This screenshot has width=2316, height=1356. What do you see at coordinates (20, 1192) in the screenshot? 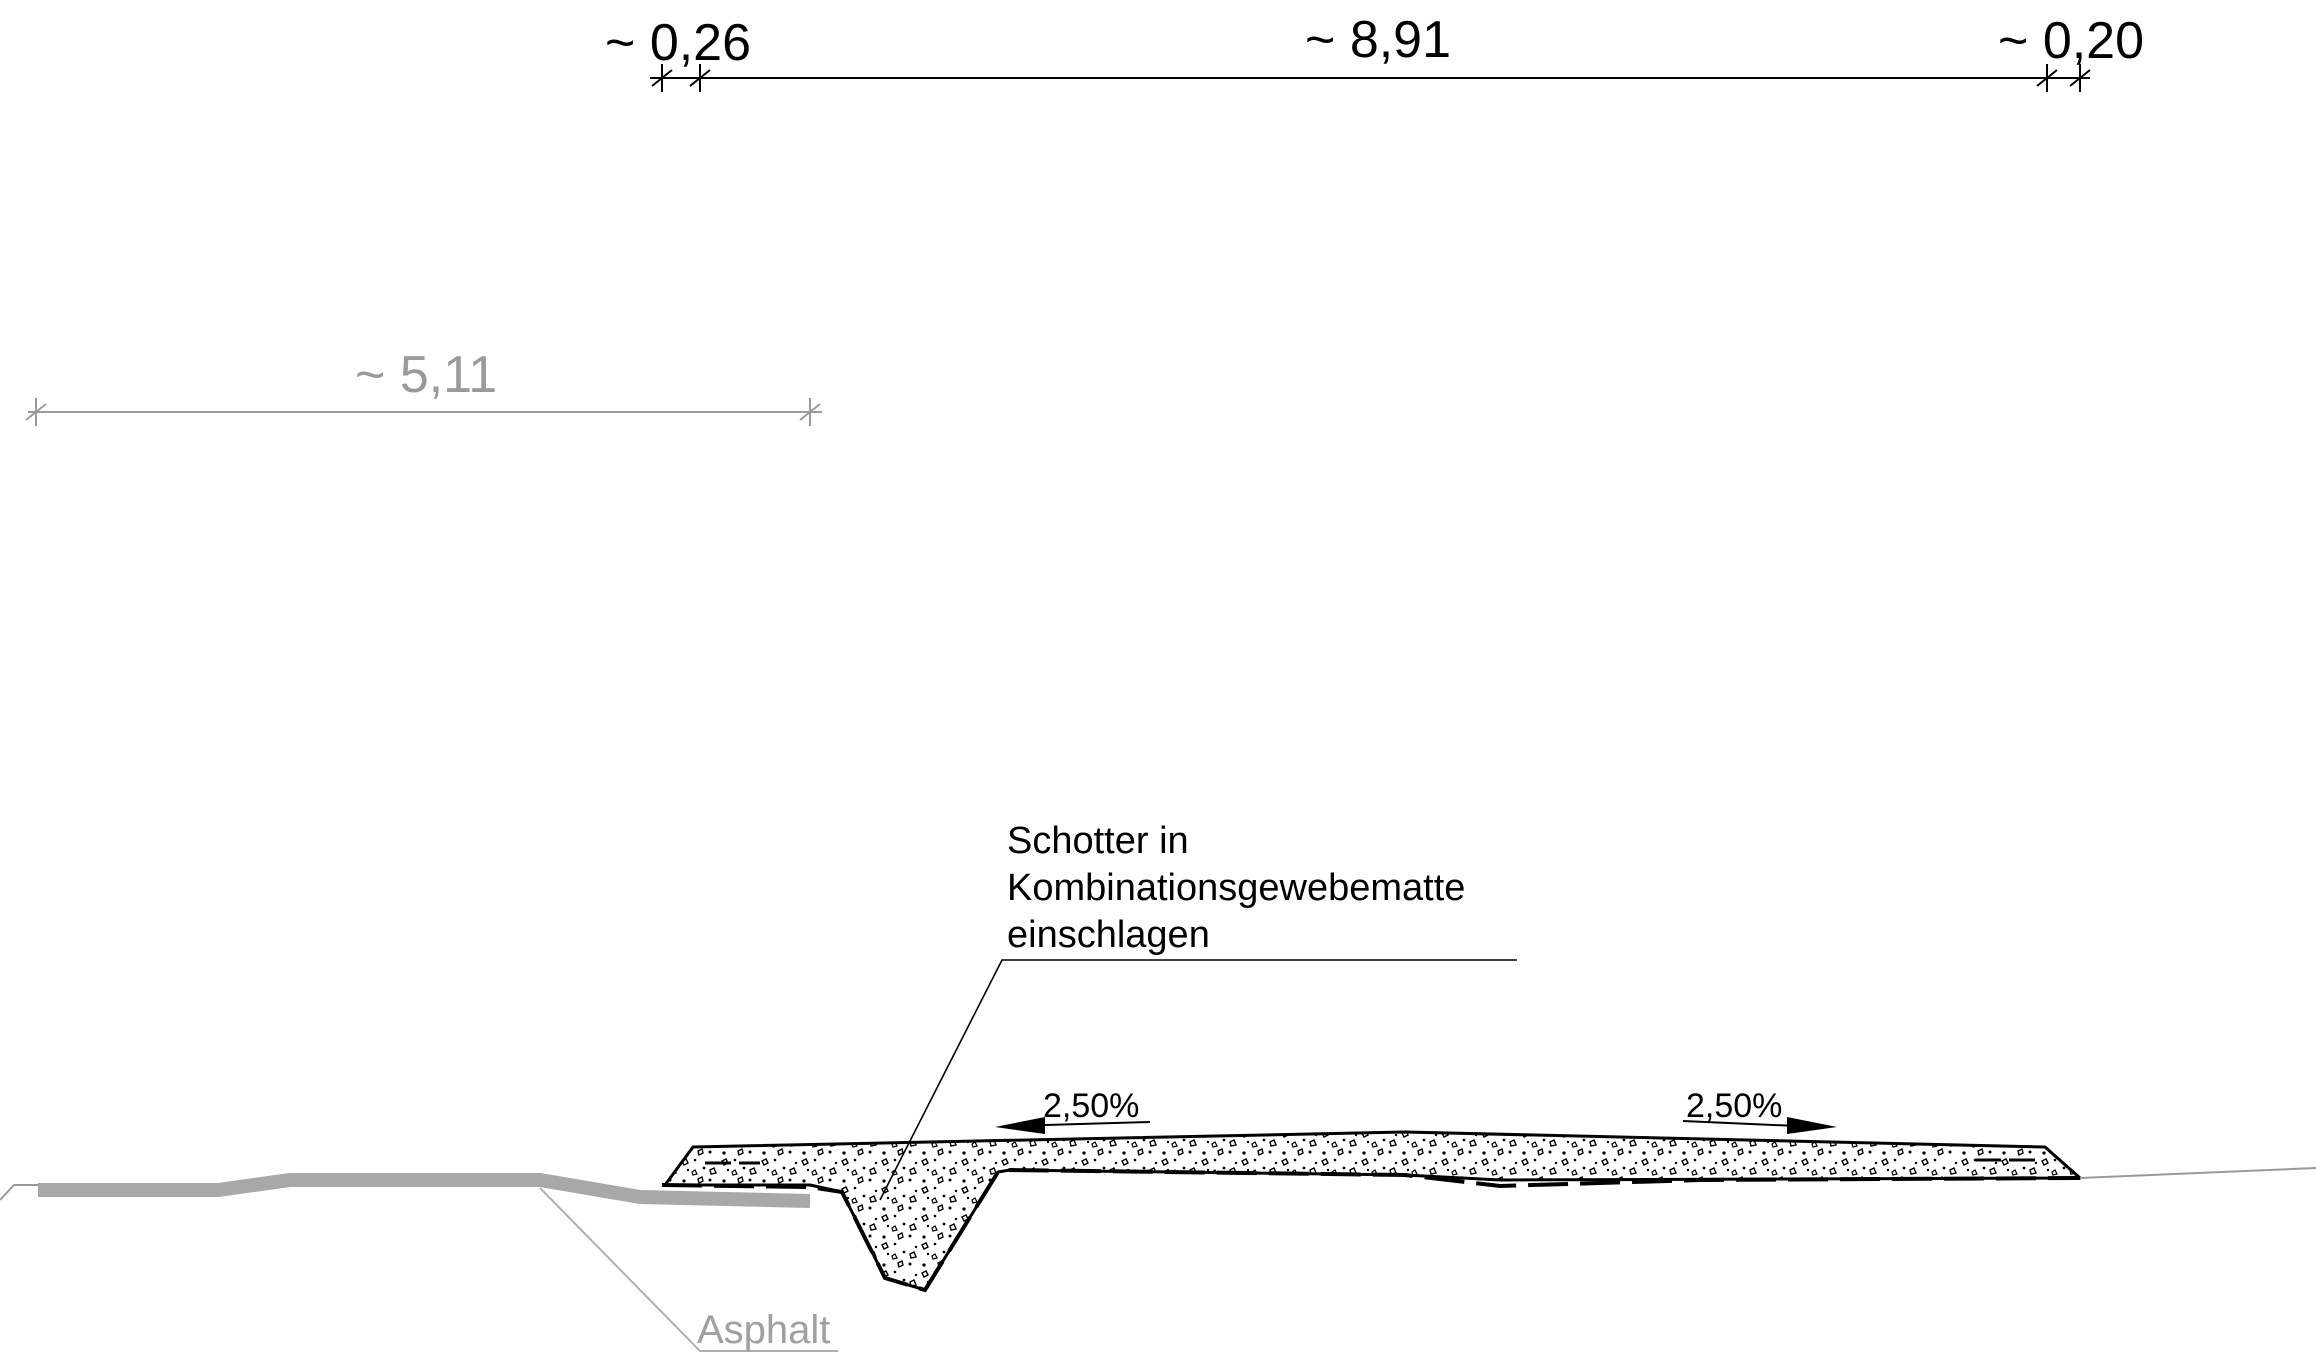
I see `terrain-left` at bounding box center [20, 1192].